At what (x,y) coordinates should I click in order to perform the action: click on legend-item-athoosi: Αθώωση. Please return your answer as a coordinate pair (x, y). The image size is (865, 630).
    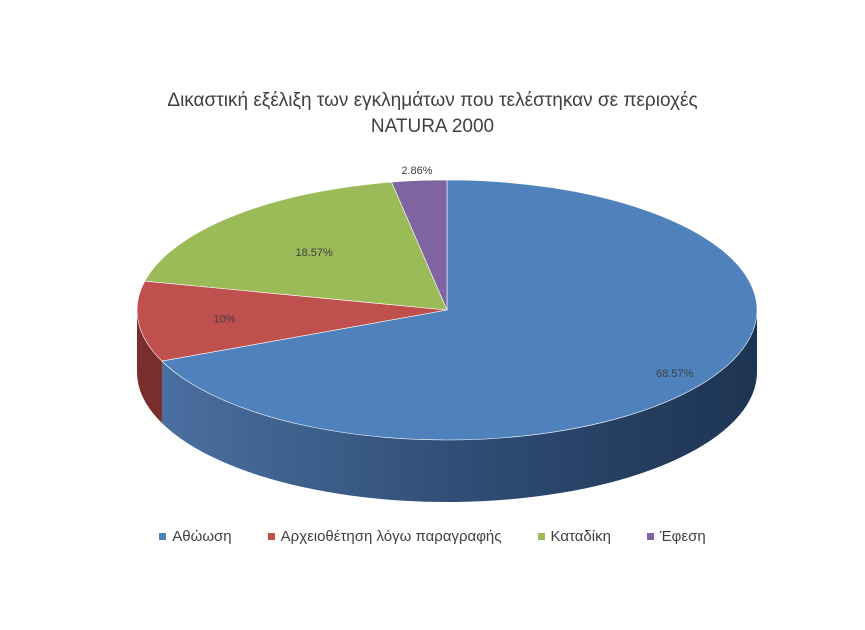
    Looking at the image, I should click on (195, 536).